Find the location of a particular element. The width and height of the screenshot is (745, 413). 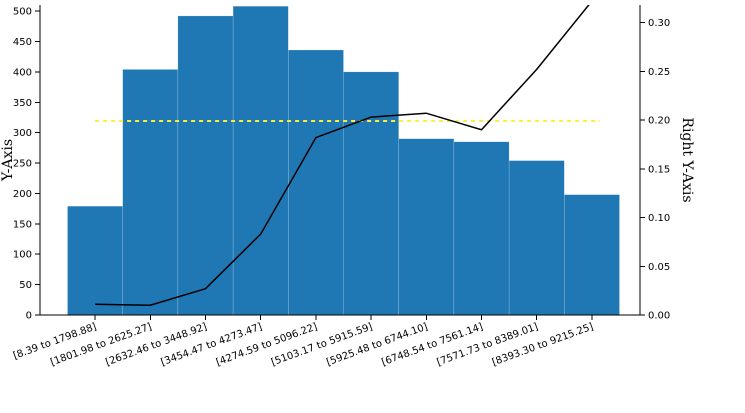

y-tick-label: 350 is located at coordinates (22, 103).